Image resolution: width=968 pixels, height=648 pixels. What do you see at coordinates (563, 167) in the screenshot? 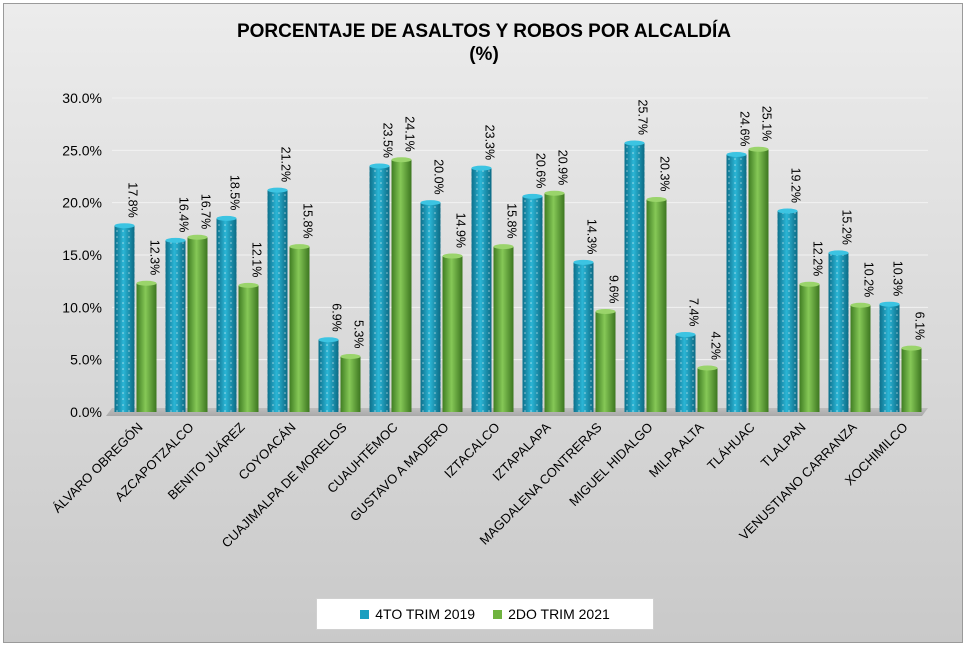
I see `data-label: 20.9%` at bounding box center [563, 167].